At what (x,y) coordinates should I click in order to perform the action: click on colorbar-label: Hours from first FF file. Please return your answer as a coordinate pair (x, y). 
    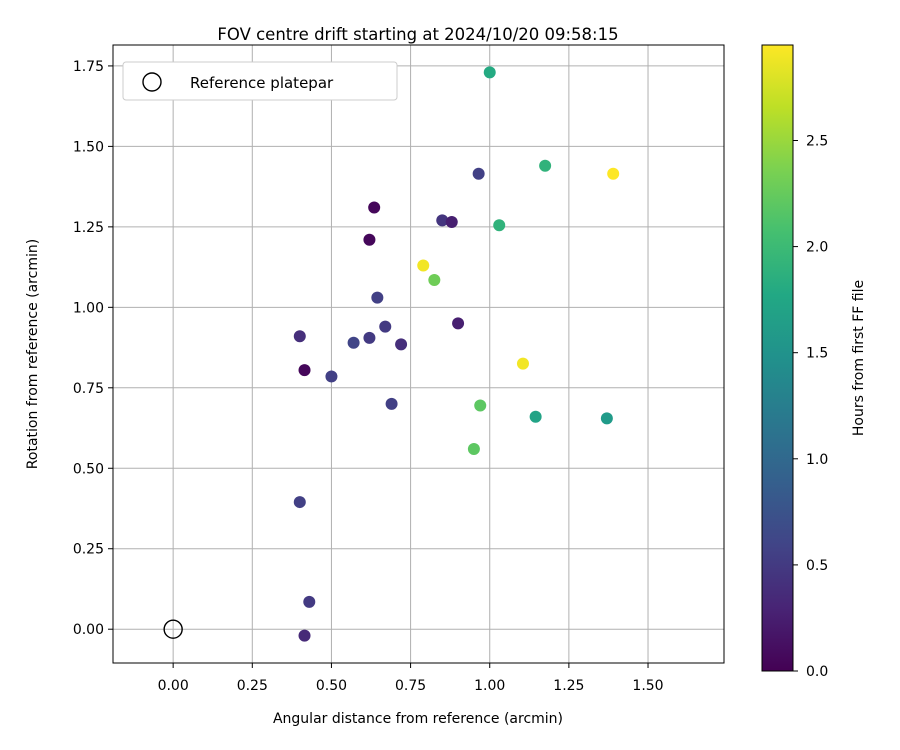
    Looking at the image, I should click on (859, 358).